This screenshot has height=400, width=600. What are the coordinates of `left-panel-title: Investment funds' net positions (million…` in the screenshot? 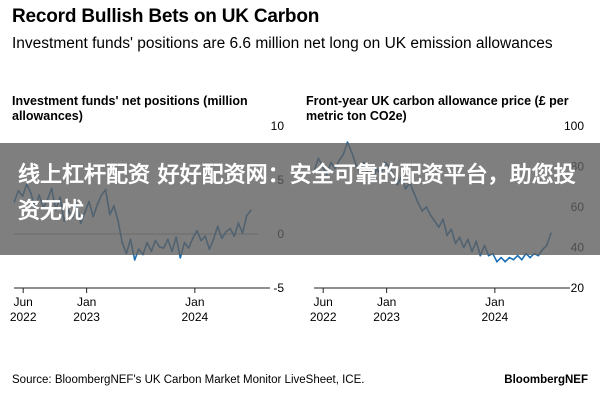 It's located at (130, 108).